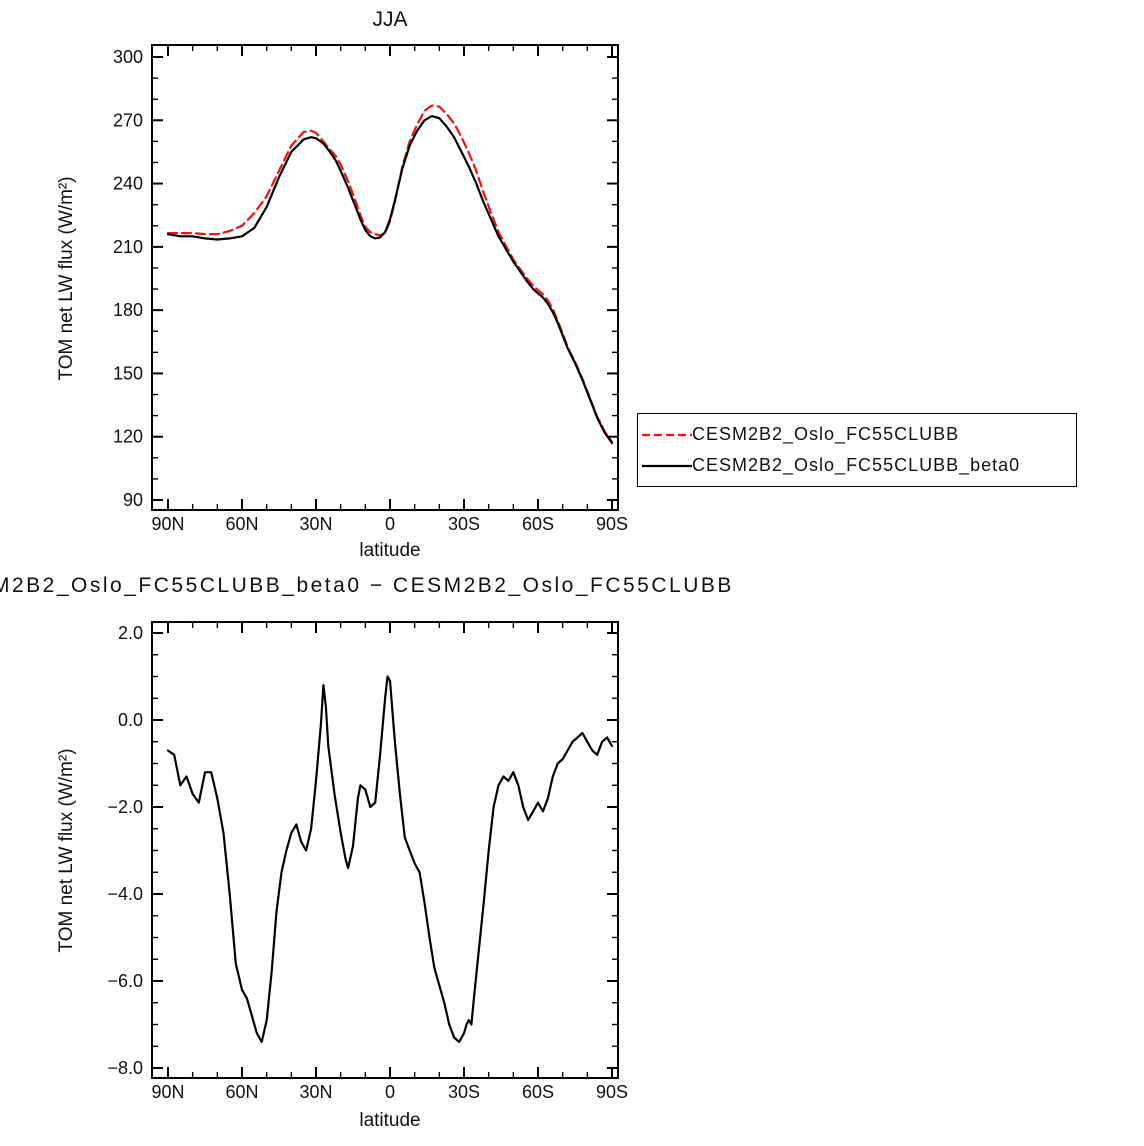  Describe the element at coordinates (389, 19) in the screenshot. I see `svg-text: JJA` at that location.